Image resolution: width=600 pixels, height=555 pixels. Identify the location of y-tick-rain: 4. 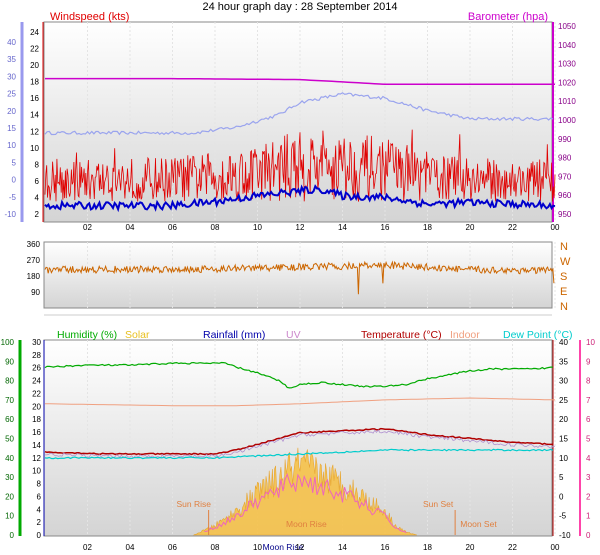
(39, 509).